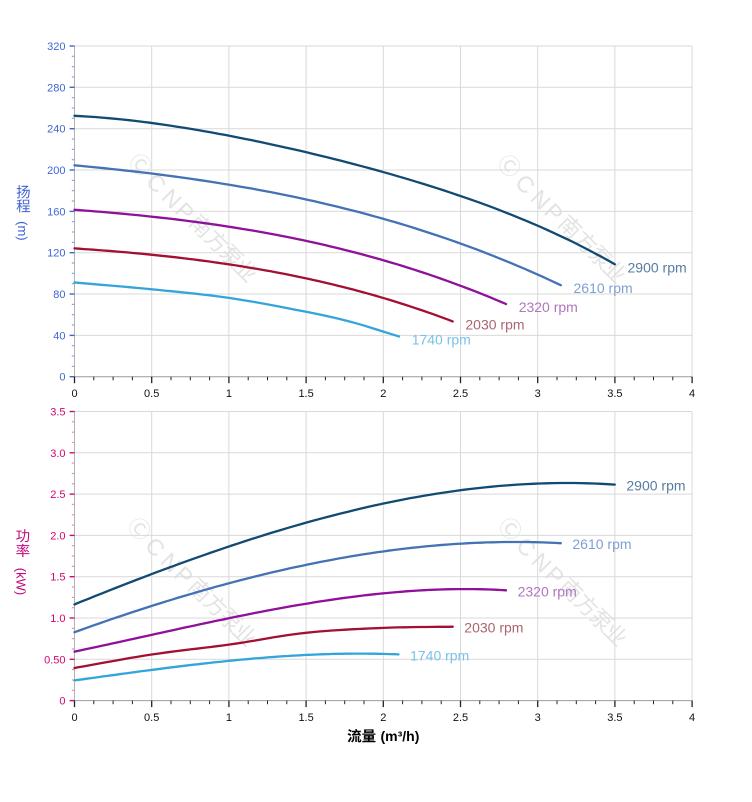 The width and height of the screenshot is (752, 802). What do you see at coordinates (56, 254) in the screenshot?
I see `svg-text: 120` at bounding box center [56, 254].